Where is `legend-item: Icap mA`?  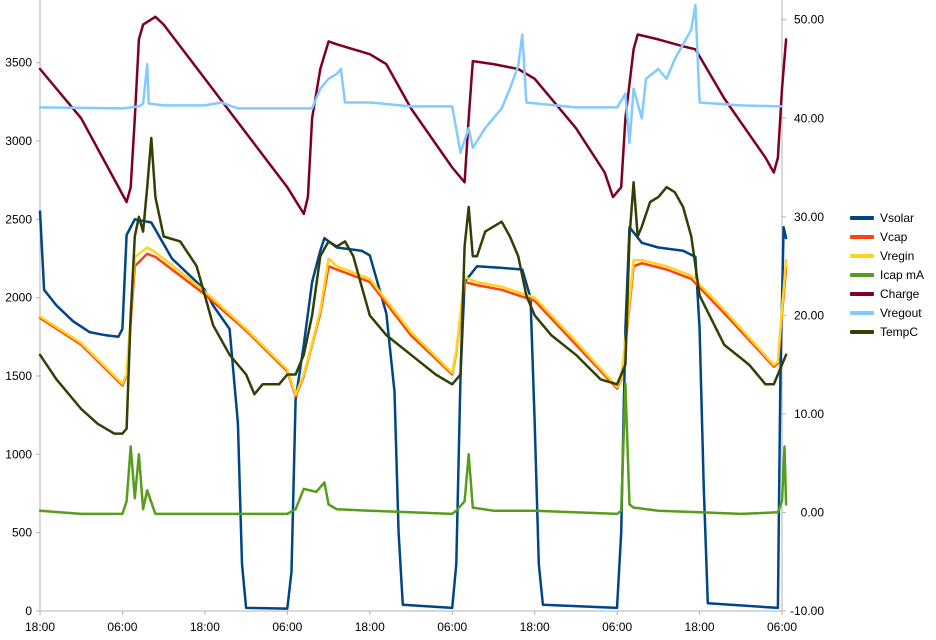
legend-item: Icap mA is located at coordinates (887, 274).